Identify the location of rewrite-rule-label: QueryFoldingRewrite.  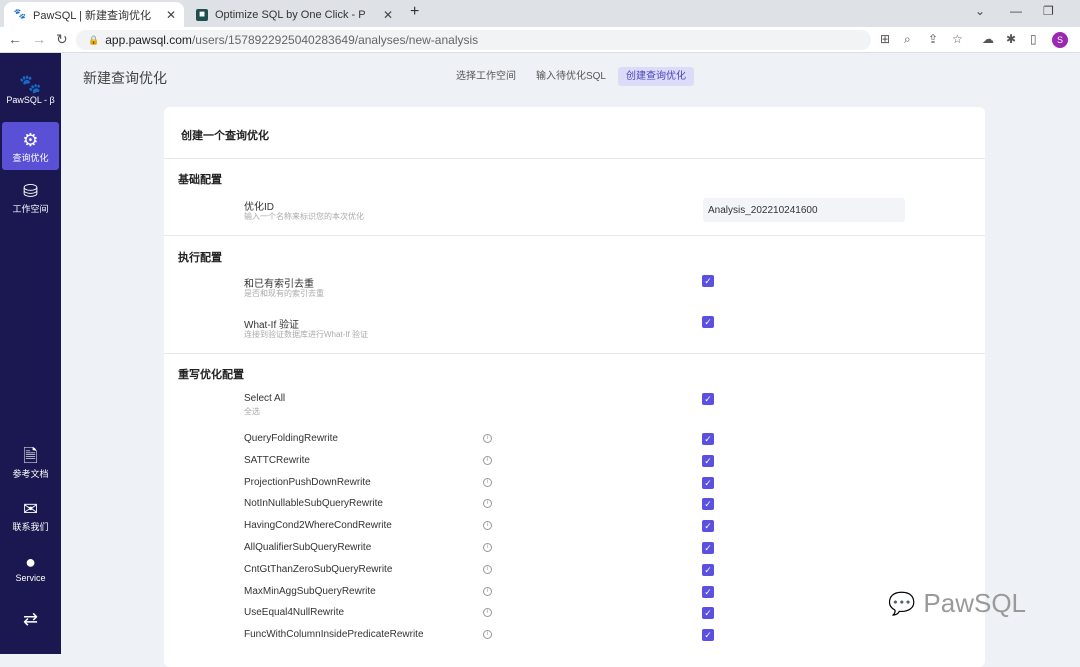
(291, 438).